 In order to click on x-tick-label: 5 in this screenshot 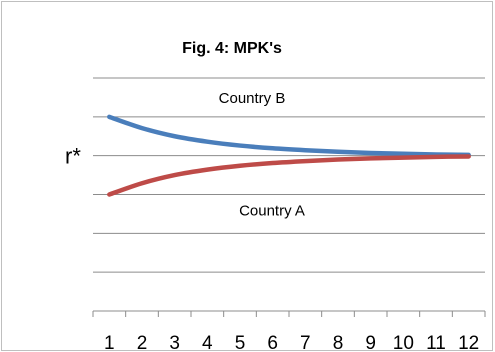, I will do `click(240, 342)`.